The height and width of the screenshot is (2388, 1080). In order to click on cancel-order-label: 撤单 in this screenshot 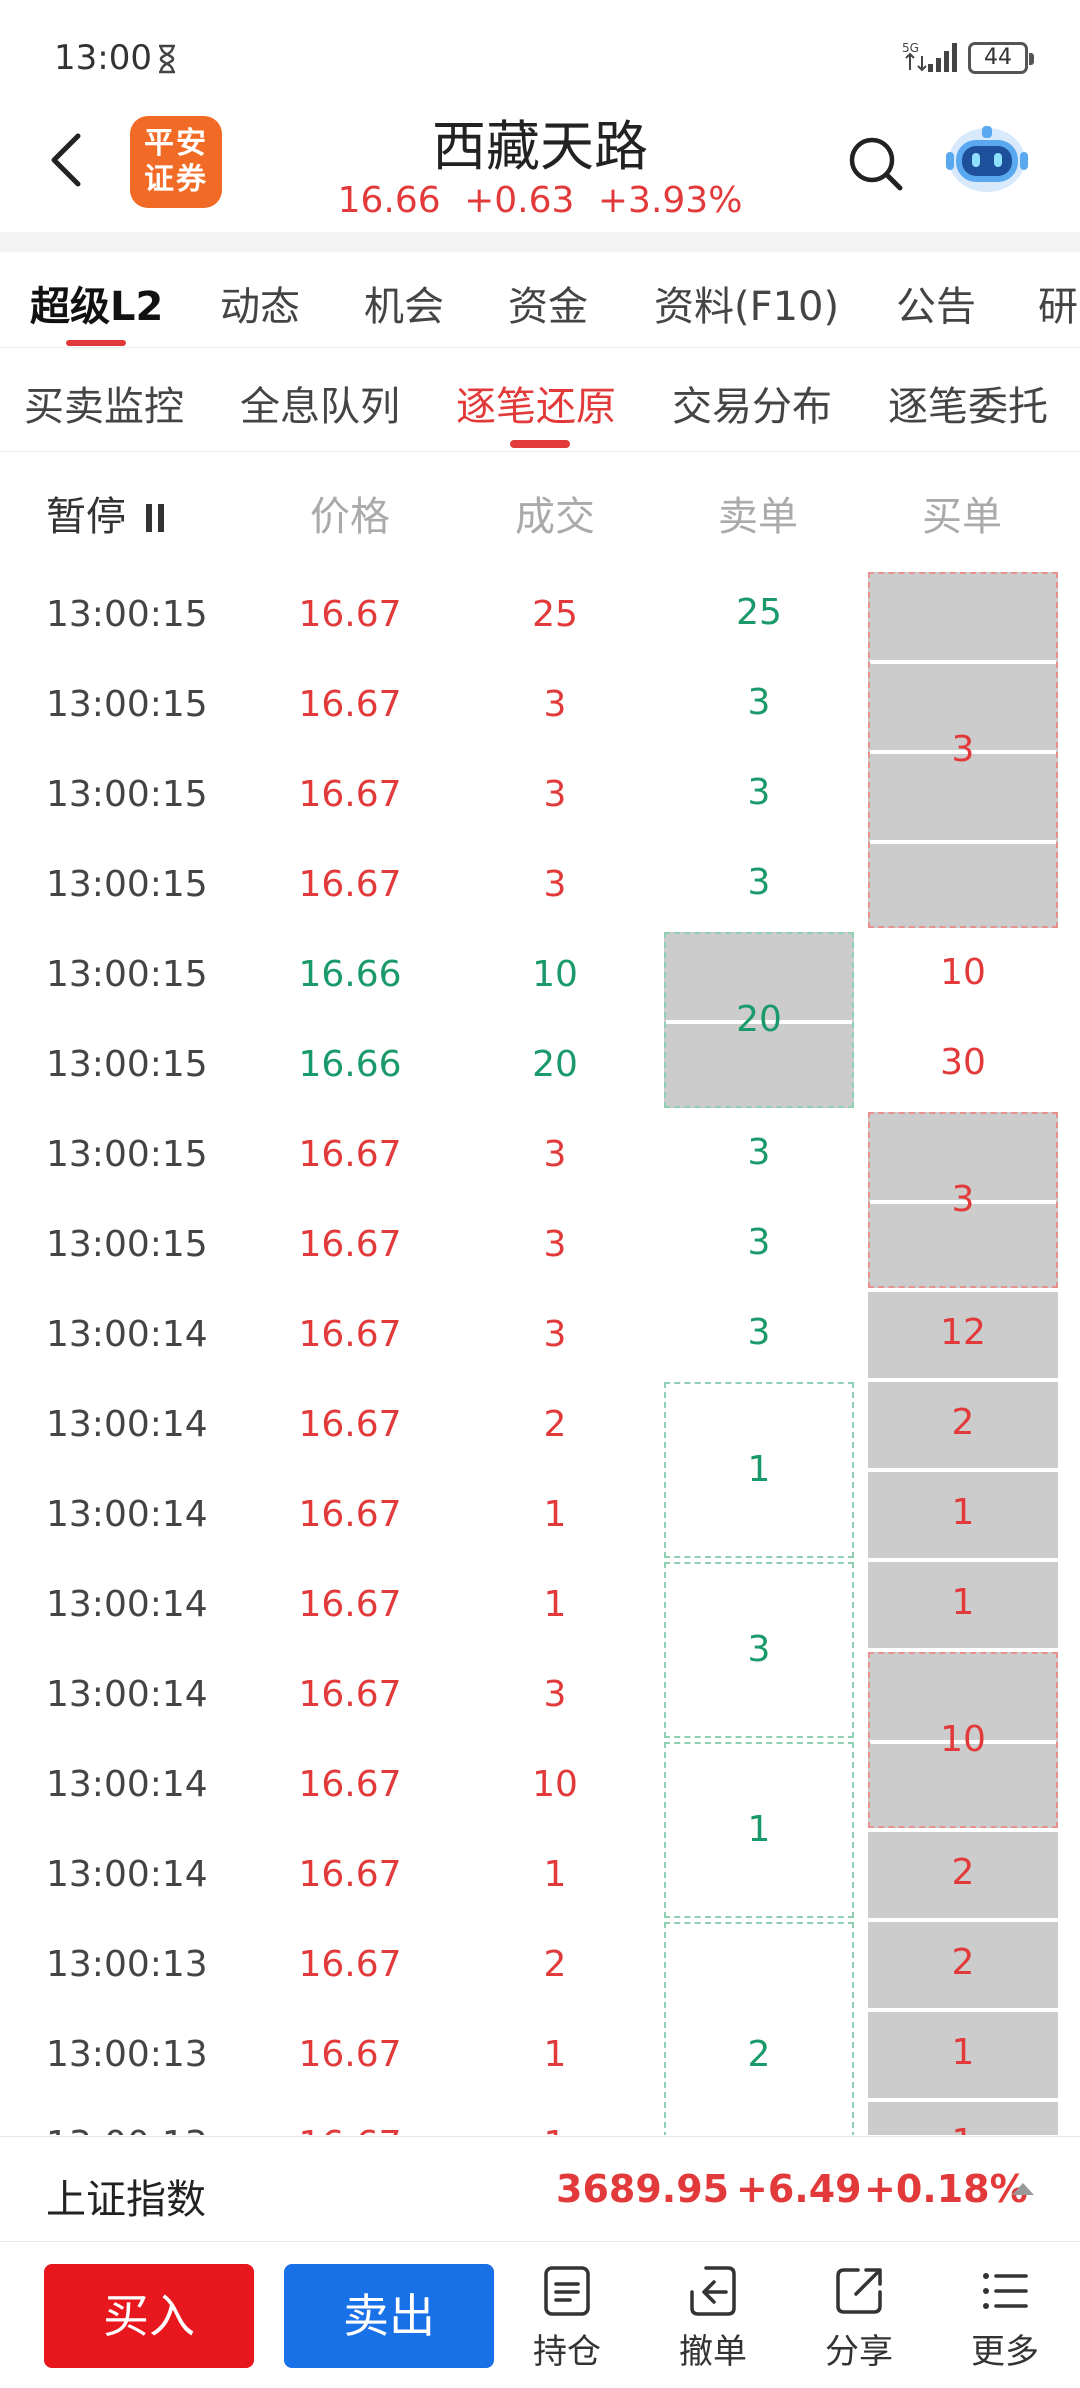, I will do `click(713, 2352)`.